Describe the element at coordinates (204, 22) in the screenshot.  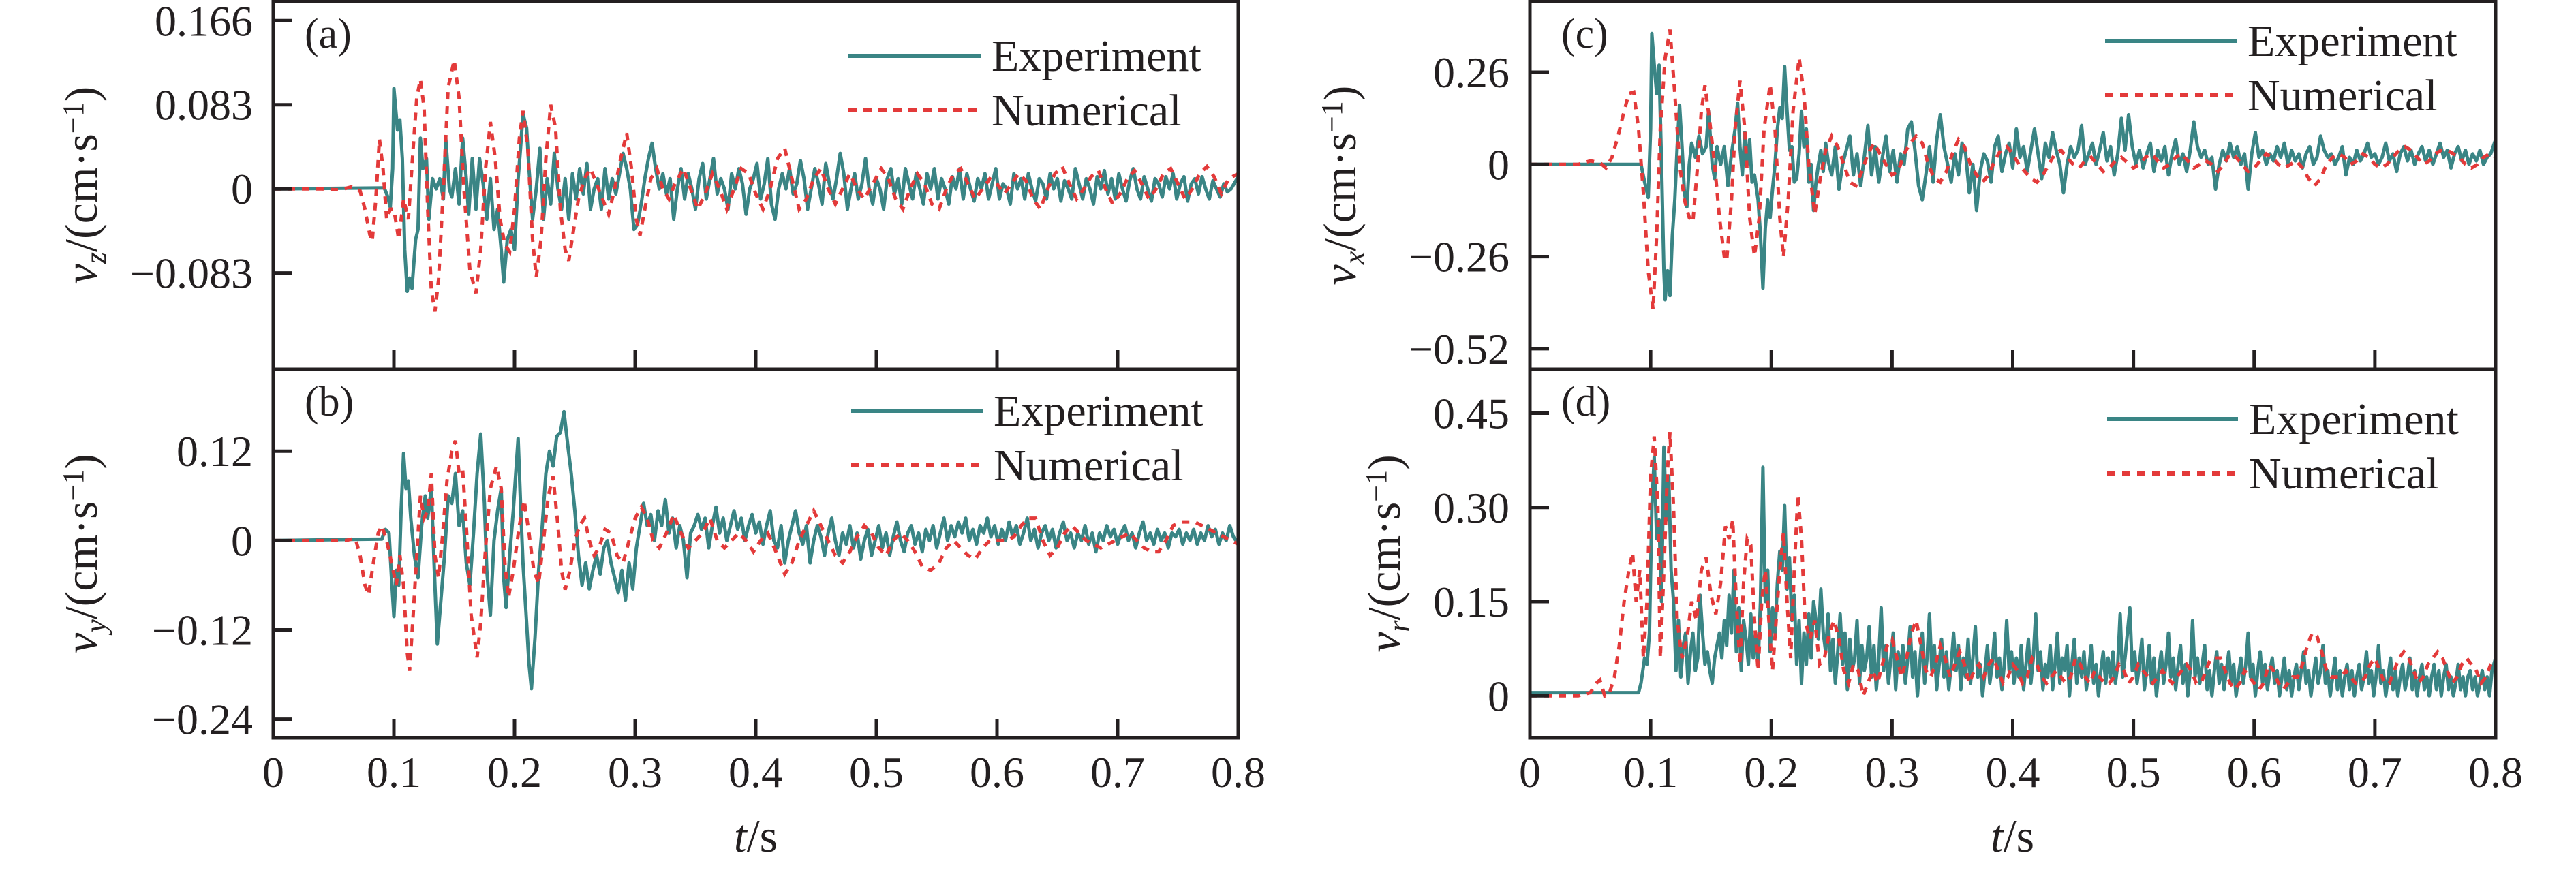
I see `y-tick-label: 0.166` at that location.